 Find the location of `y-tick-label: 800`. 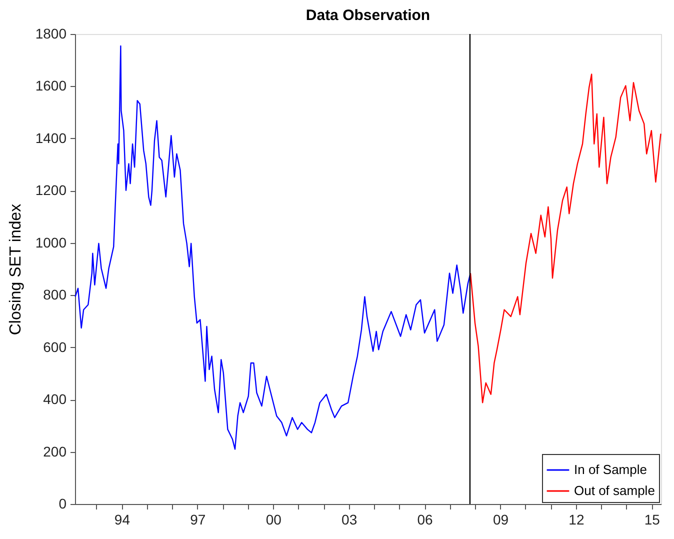

y-tick-label: 800 is located at coordinates (55, 294).